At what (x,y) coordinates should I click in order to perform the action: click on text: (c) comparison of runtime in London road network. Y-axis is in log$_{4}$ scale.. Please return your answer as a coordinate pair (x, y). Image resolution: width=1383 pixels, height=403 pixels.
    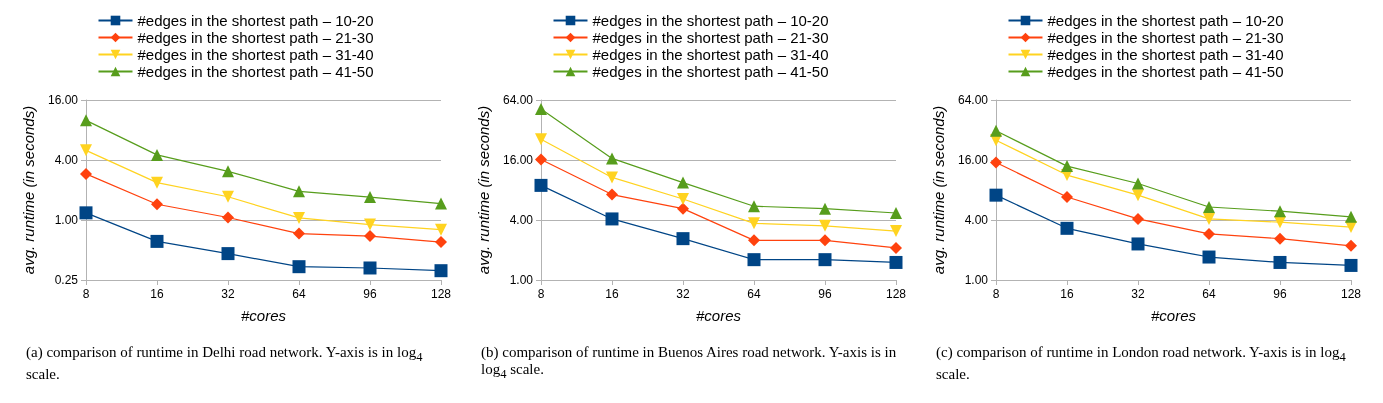
    Looking at the image, I should click on (1141, 363).